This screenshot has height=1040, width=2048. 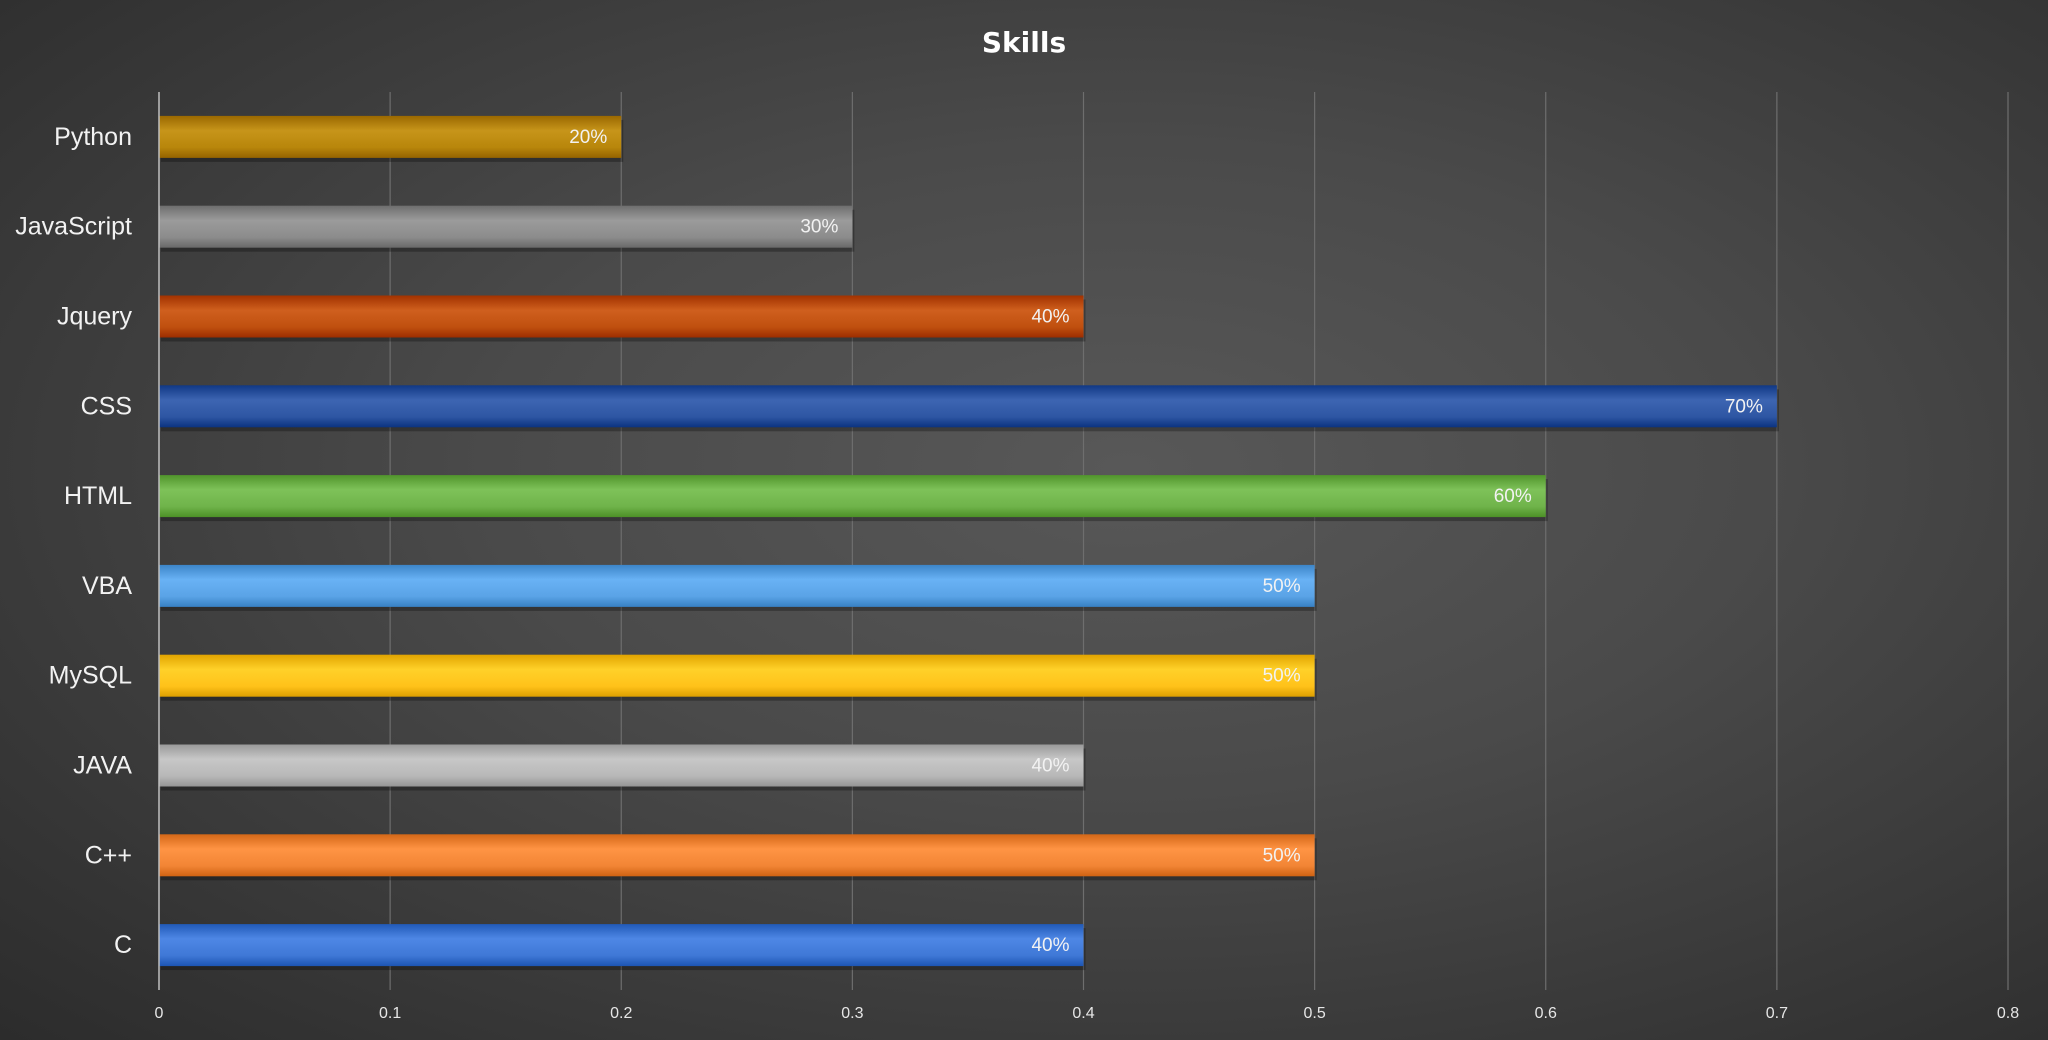 What do you see at coordinates (1024, 42) in the screenshot?
I see `chart-title: Skills` at bounding box center [1024, 42].